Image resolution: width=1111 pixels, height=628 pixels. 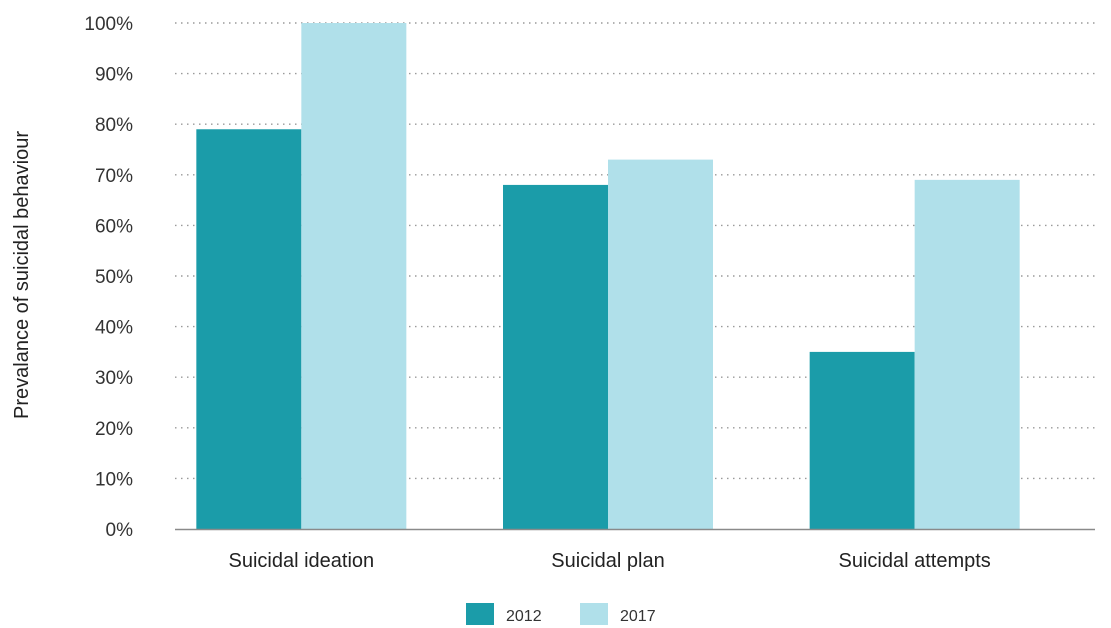 I want to click on y-tick-label: 0%, so click(x=120, y=530).